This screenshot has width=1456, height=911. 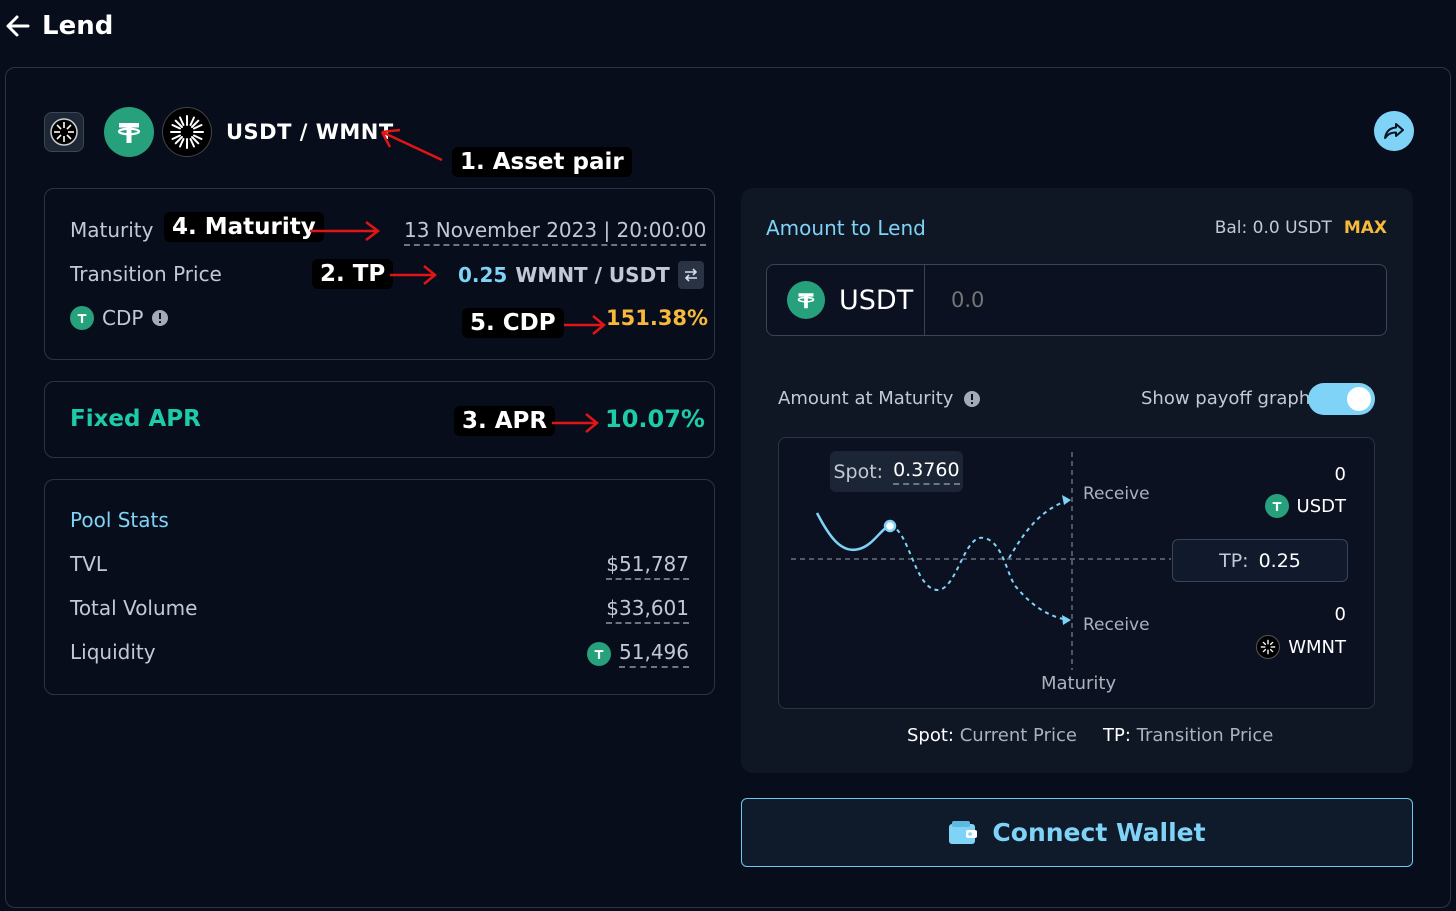 I want to click on tp-tag: TP: 0.25, so click(x=1260, y=560).